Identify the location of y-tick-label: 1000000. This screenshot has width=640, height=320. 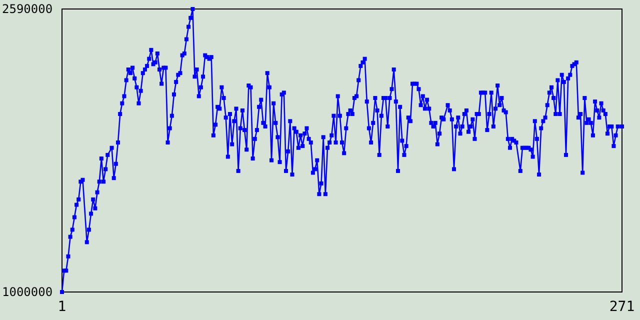
(27, 291).